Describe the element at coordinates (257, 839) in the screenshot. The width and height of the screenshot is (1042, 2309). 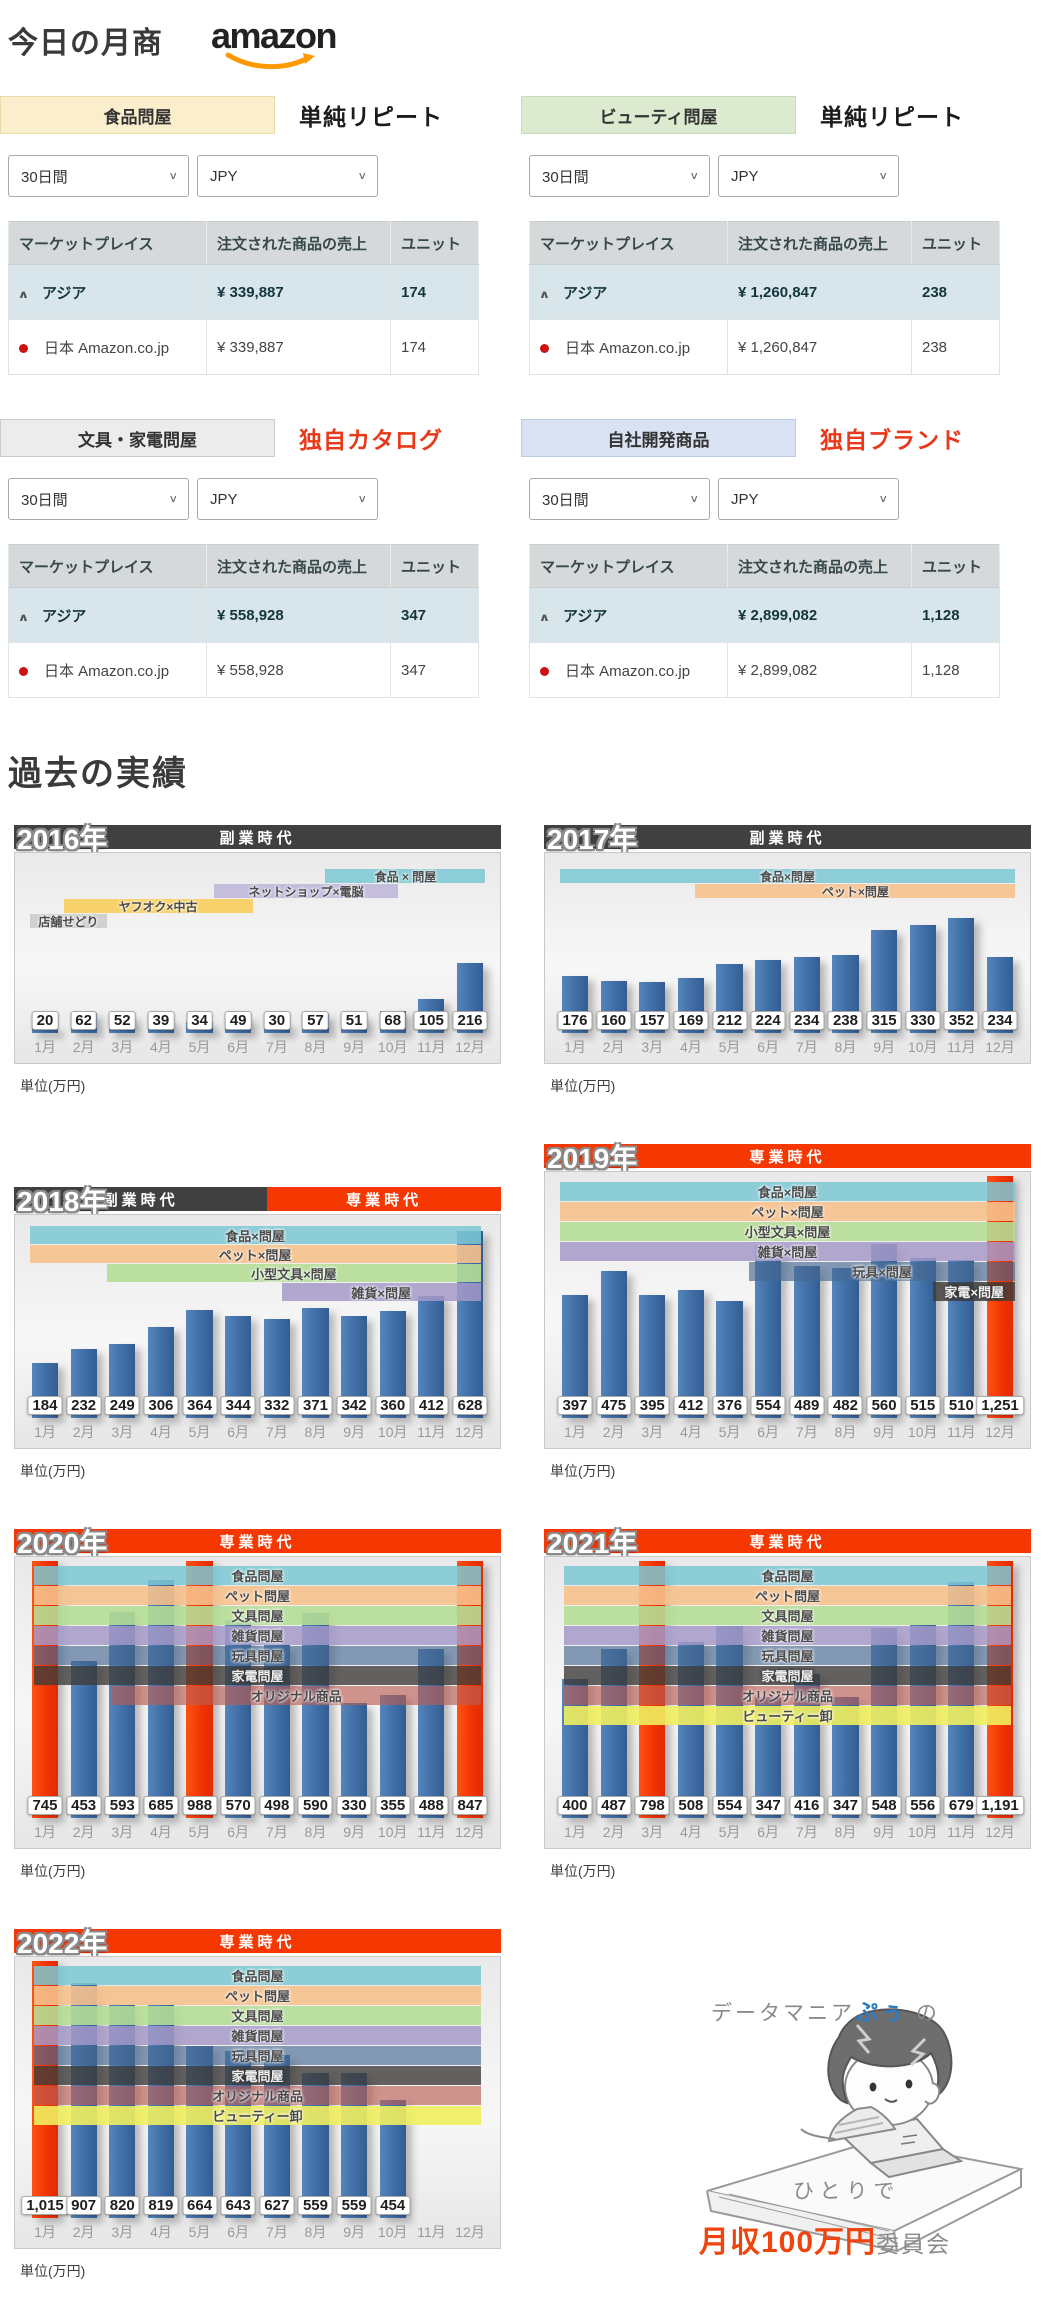
I see `chart-header: 副業時代 2016年` at that location.